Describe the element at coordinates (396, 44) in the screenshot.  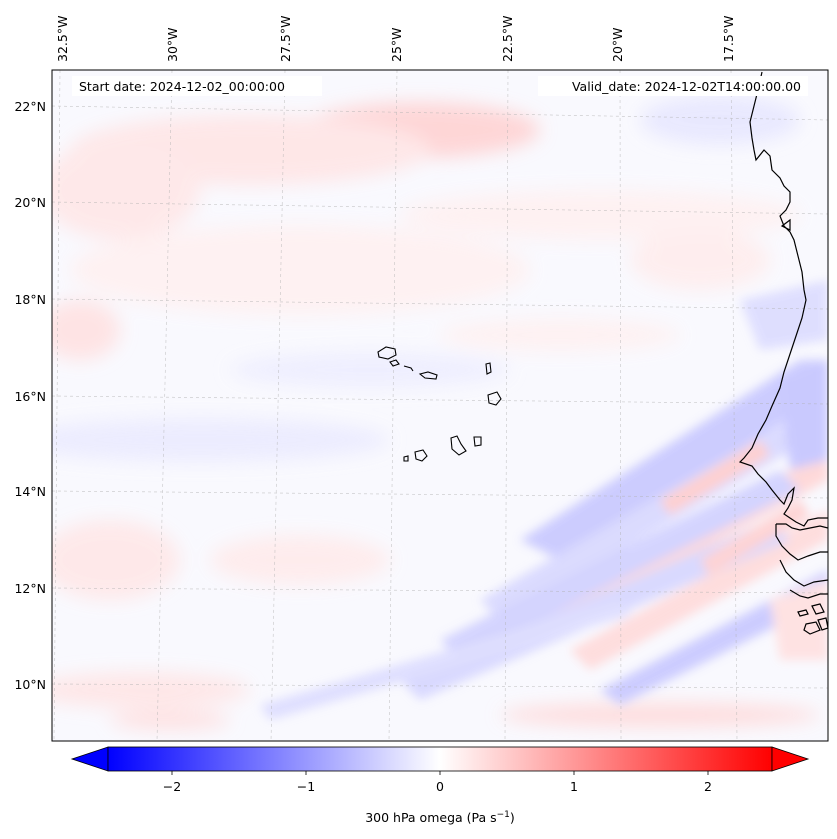
I see `lon-label-25w: 25°W` at that location.